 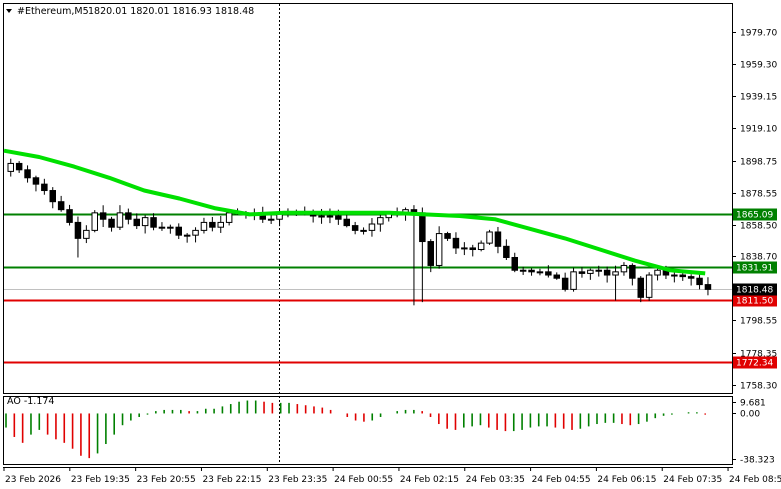 What do you see at coordinates (100, 480) in the screenshot?
I see `x-tick-label: 23 Feb 19:35` at bounding box center [100, 480].